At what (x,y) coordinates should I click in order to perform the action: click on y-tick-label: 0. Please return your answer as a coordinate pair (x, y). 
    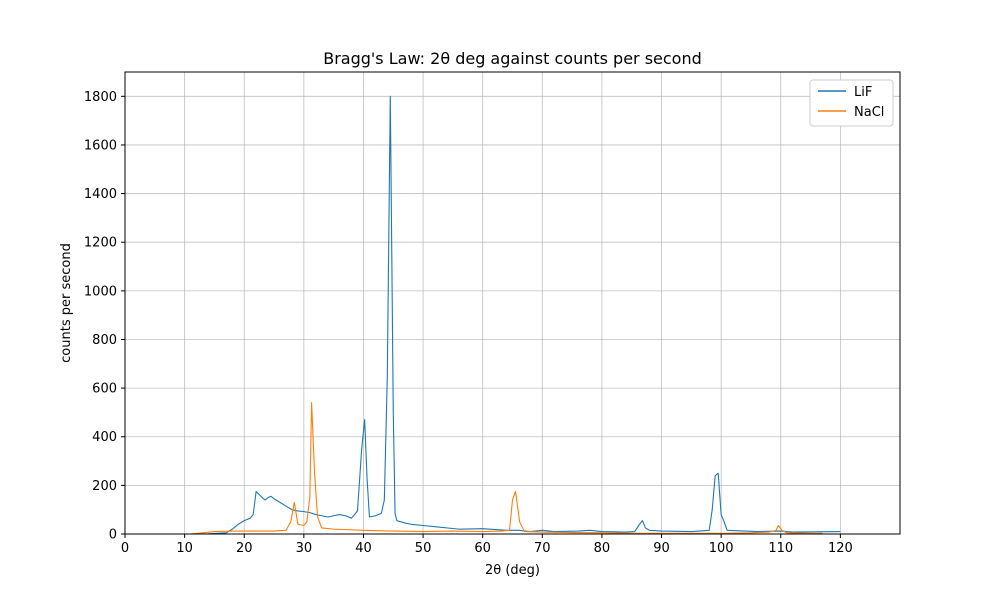
    Looking at the image, I should click on (113, 535).